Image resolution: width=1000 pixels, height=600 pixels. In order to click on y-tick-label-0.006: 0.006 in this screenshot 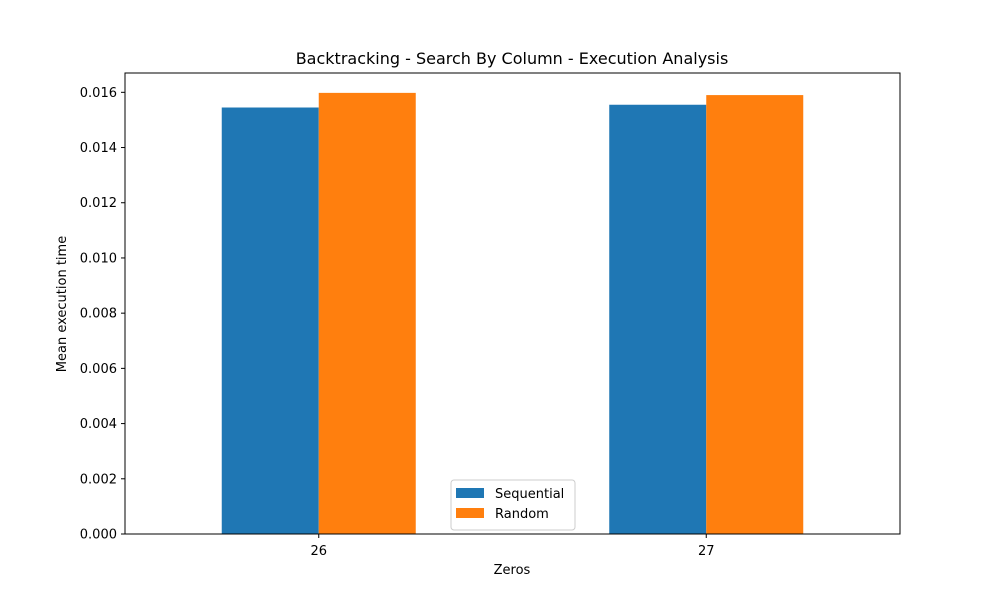, I will do `click(98, 369)`.